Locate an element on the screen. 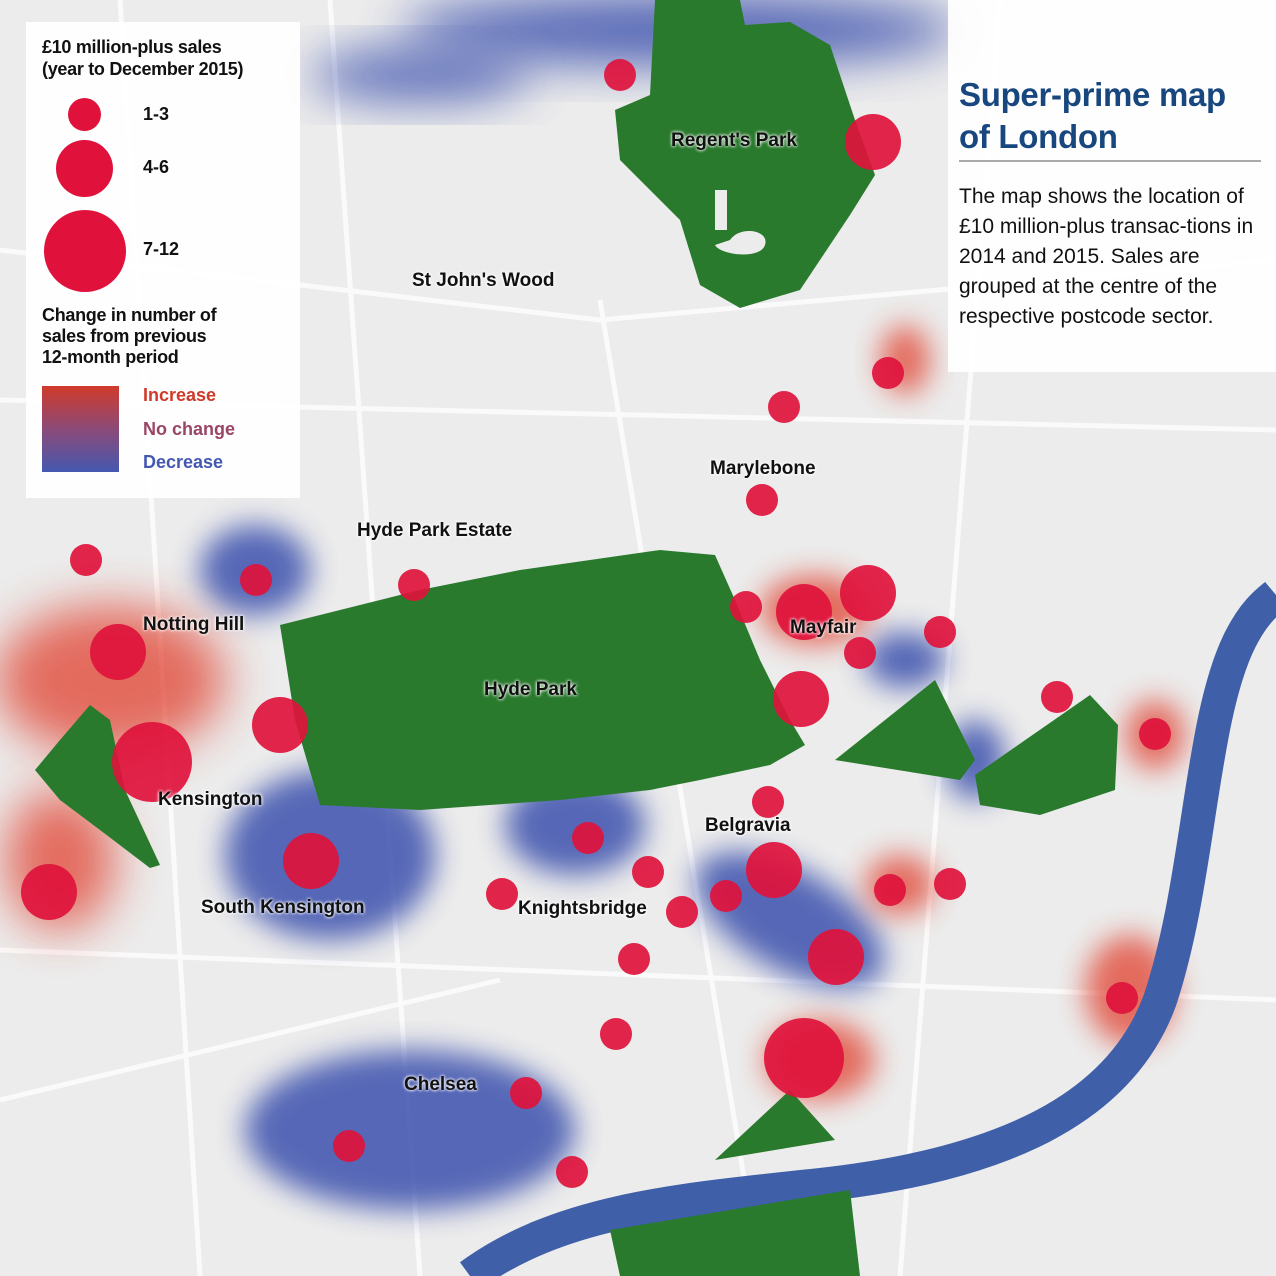 The image size is (1276, 1276). royal-hospital-gardens is located at coordinates (775, 1125).